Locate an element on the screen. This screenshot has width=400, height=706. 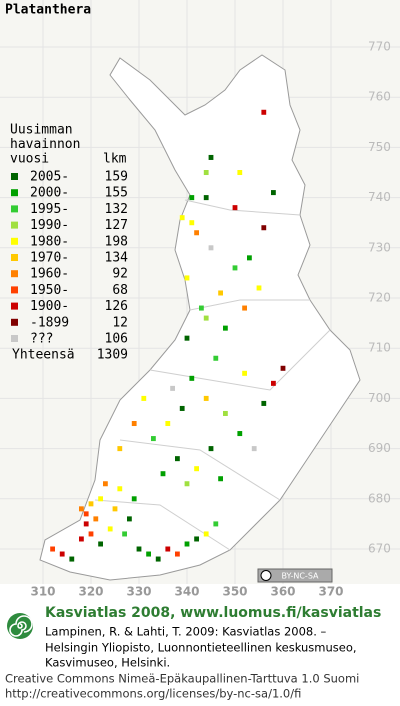
y-tick-label: 680 is located at coordinates (379, 498).